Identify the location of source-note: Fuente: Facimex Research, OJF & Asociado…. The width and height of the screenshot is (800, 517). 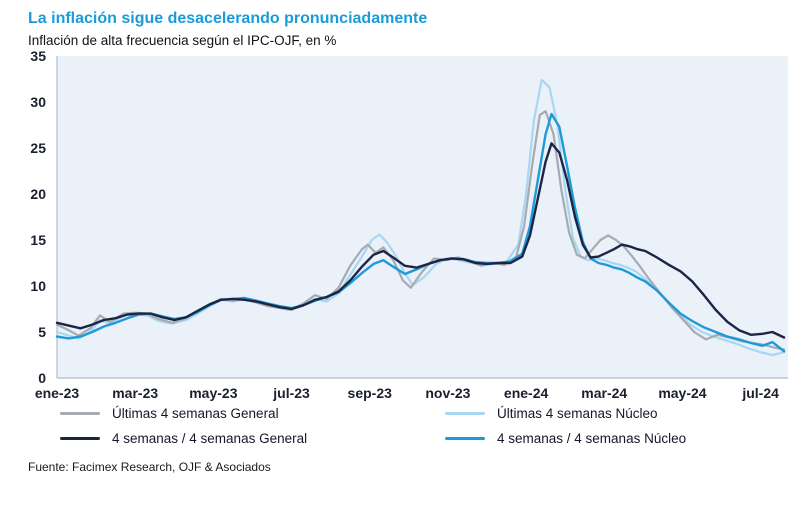
(149, 467).